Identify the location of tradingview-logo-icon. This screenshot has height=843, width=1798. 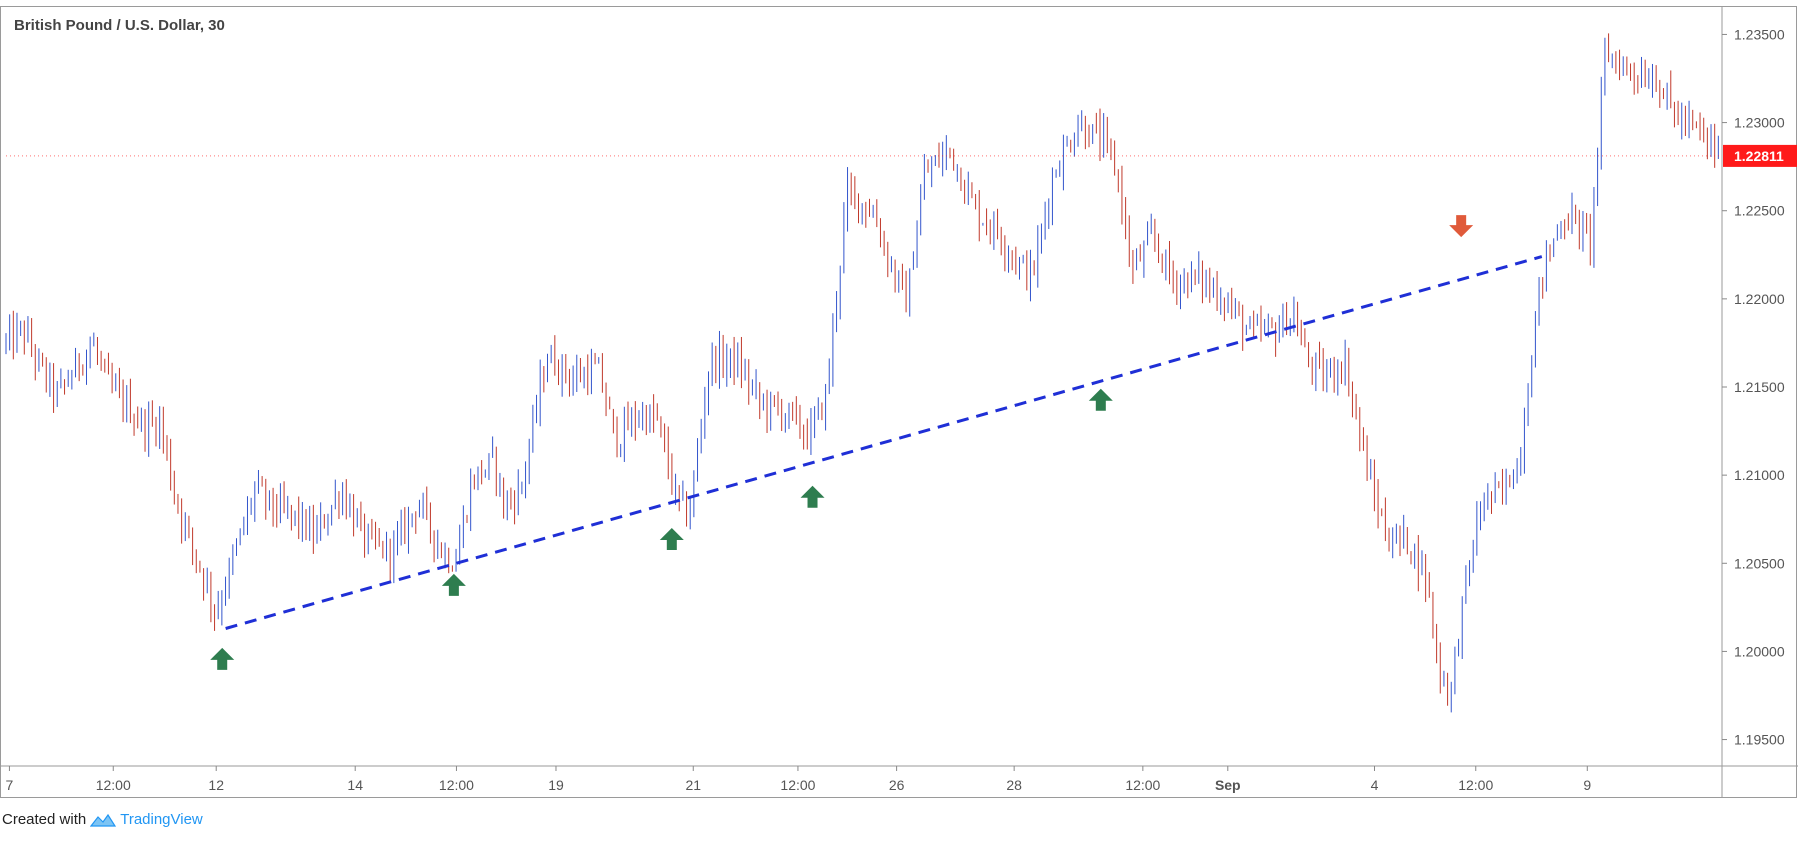
(103, 820).